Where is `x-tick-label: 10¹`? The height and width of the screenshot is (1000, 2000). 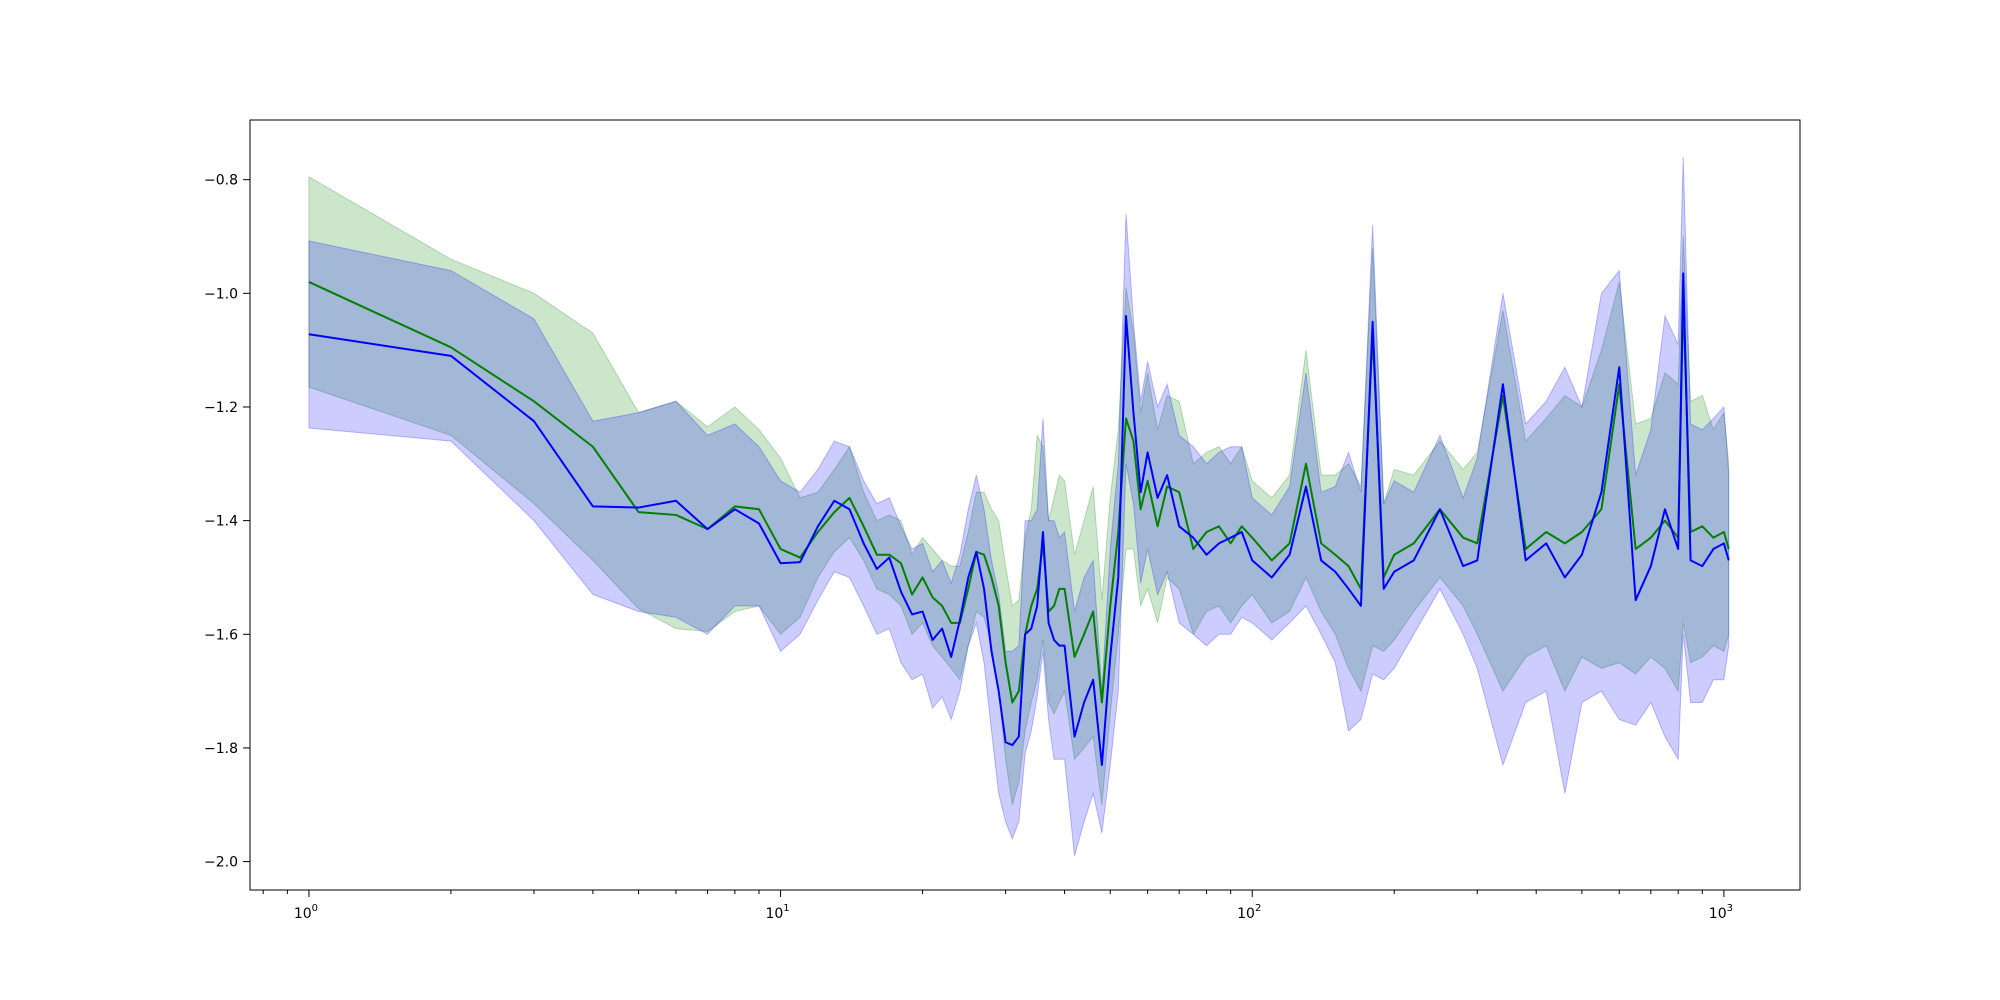
x-tick-label: 10¹ is located at coordinates (777, 912).